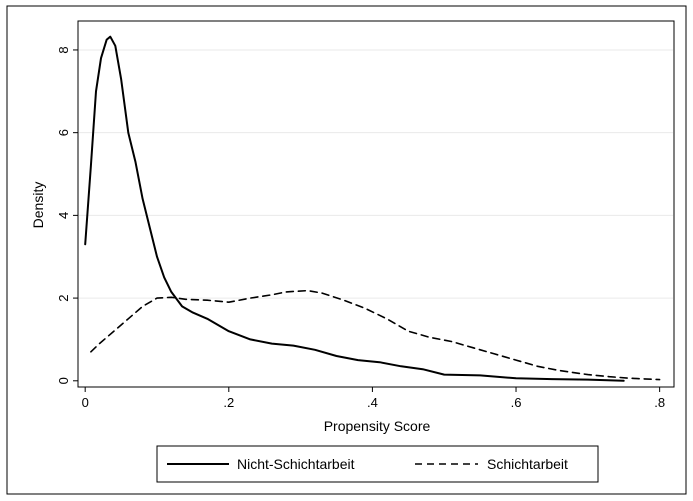 The image size is (693, 501). I want to click on legend-box, so click(377, 464).